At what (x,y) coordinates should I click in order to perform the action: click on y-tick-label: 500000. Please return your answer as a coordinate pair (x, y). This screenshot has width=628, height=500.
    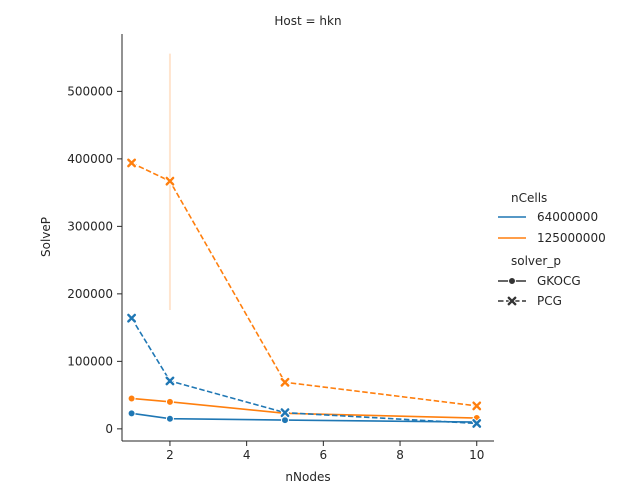
    Looking at the image, I should click on (90, 91).